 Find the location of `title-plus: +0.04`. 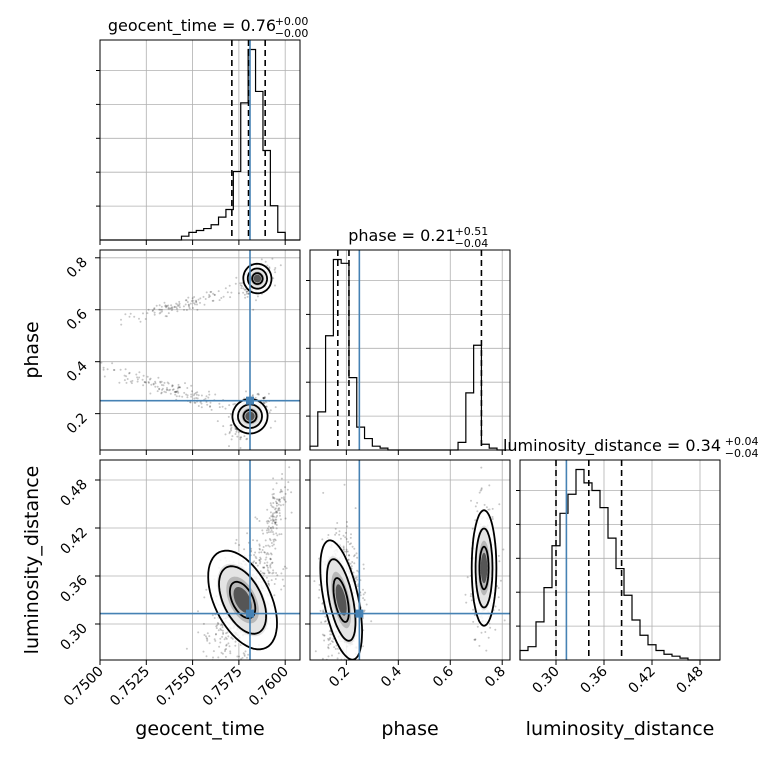

title-plus: +0.04 is located at coordinates (742, 441).